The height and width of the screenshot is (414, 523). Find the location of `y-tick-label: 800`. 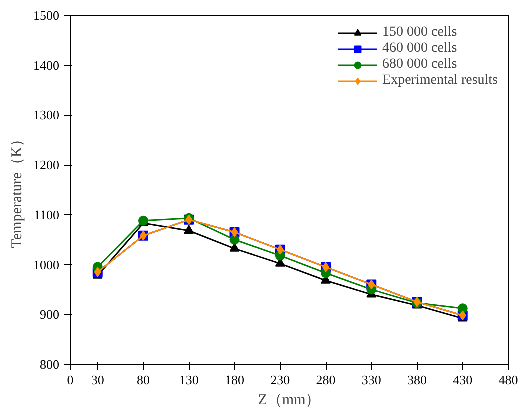

y-tick-label: 800 is located at coordinates (50, 364).